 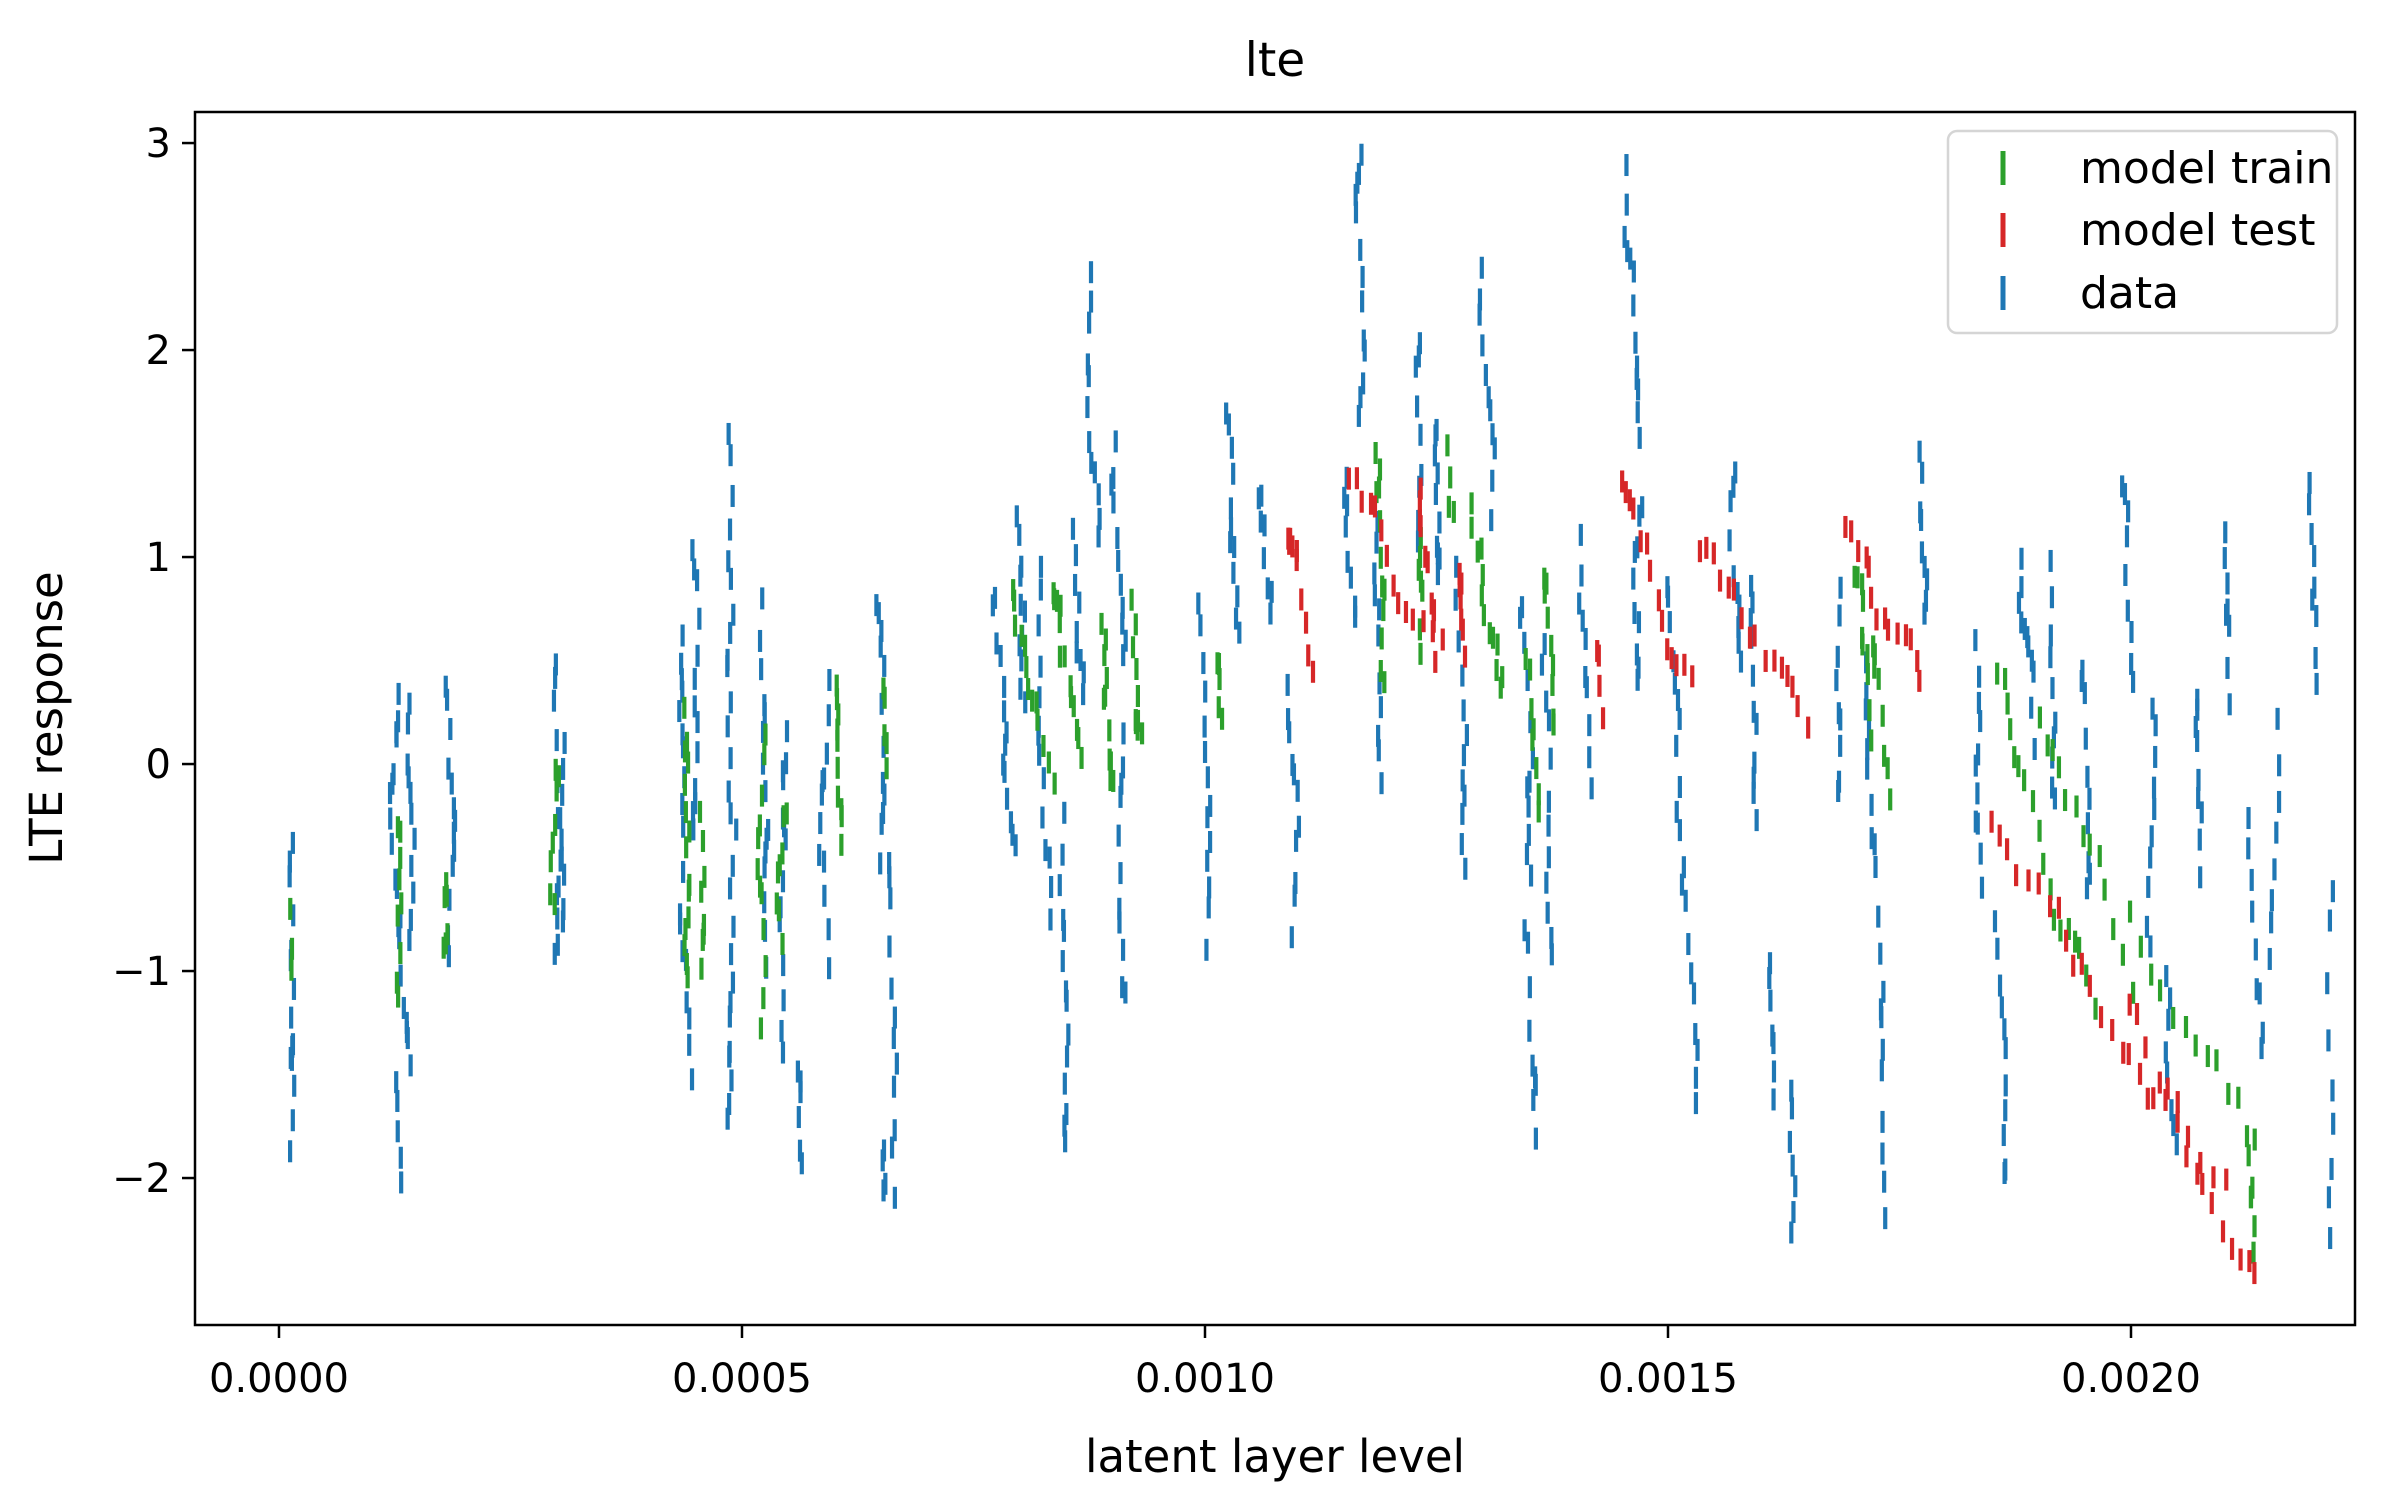 What do you see at coordinates (158, 144) in the screenshot?
I see `y-tick-label: 3` at bounding box center [158, 144].